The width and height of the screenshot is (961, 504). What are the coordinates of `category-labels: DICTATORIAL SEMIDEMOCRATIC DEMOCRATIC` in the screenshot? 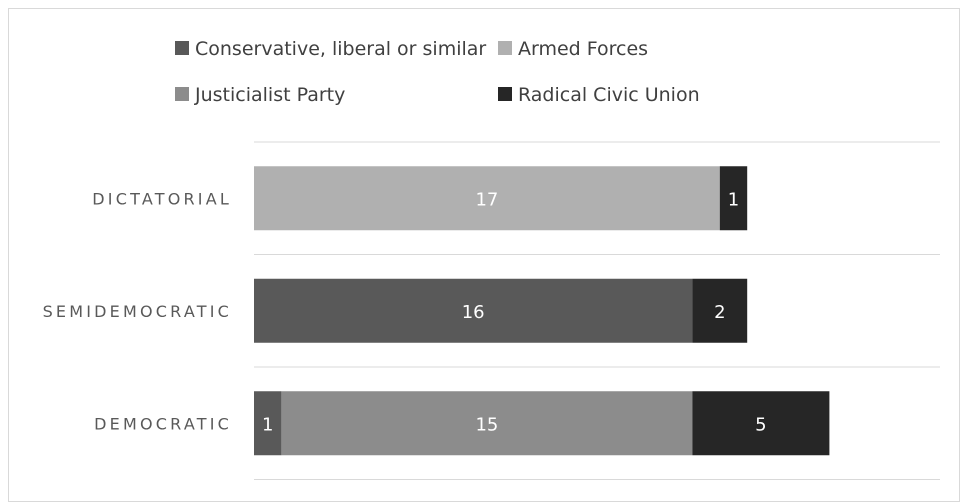 It's located at (137, 311).